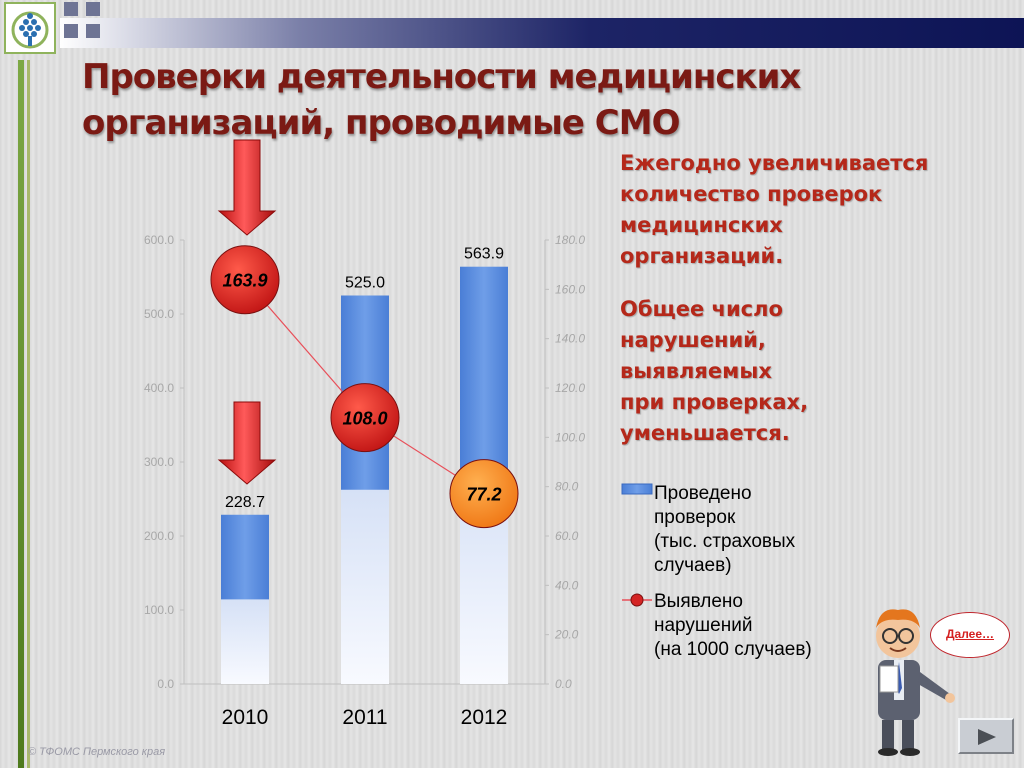 This screenshot has width=1024, height=768. Describe the element at coordinates (570, 437) in the screenshot. I see `right-tick-label: 100.0` at that location.